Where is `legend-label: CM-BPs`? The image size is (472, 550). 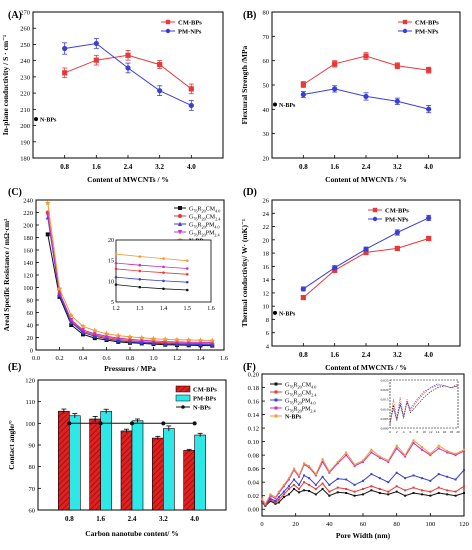
legend-label: CM-BPs is located at coordinates (190, 23).